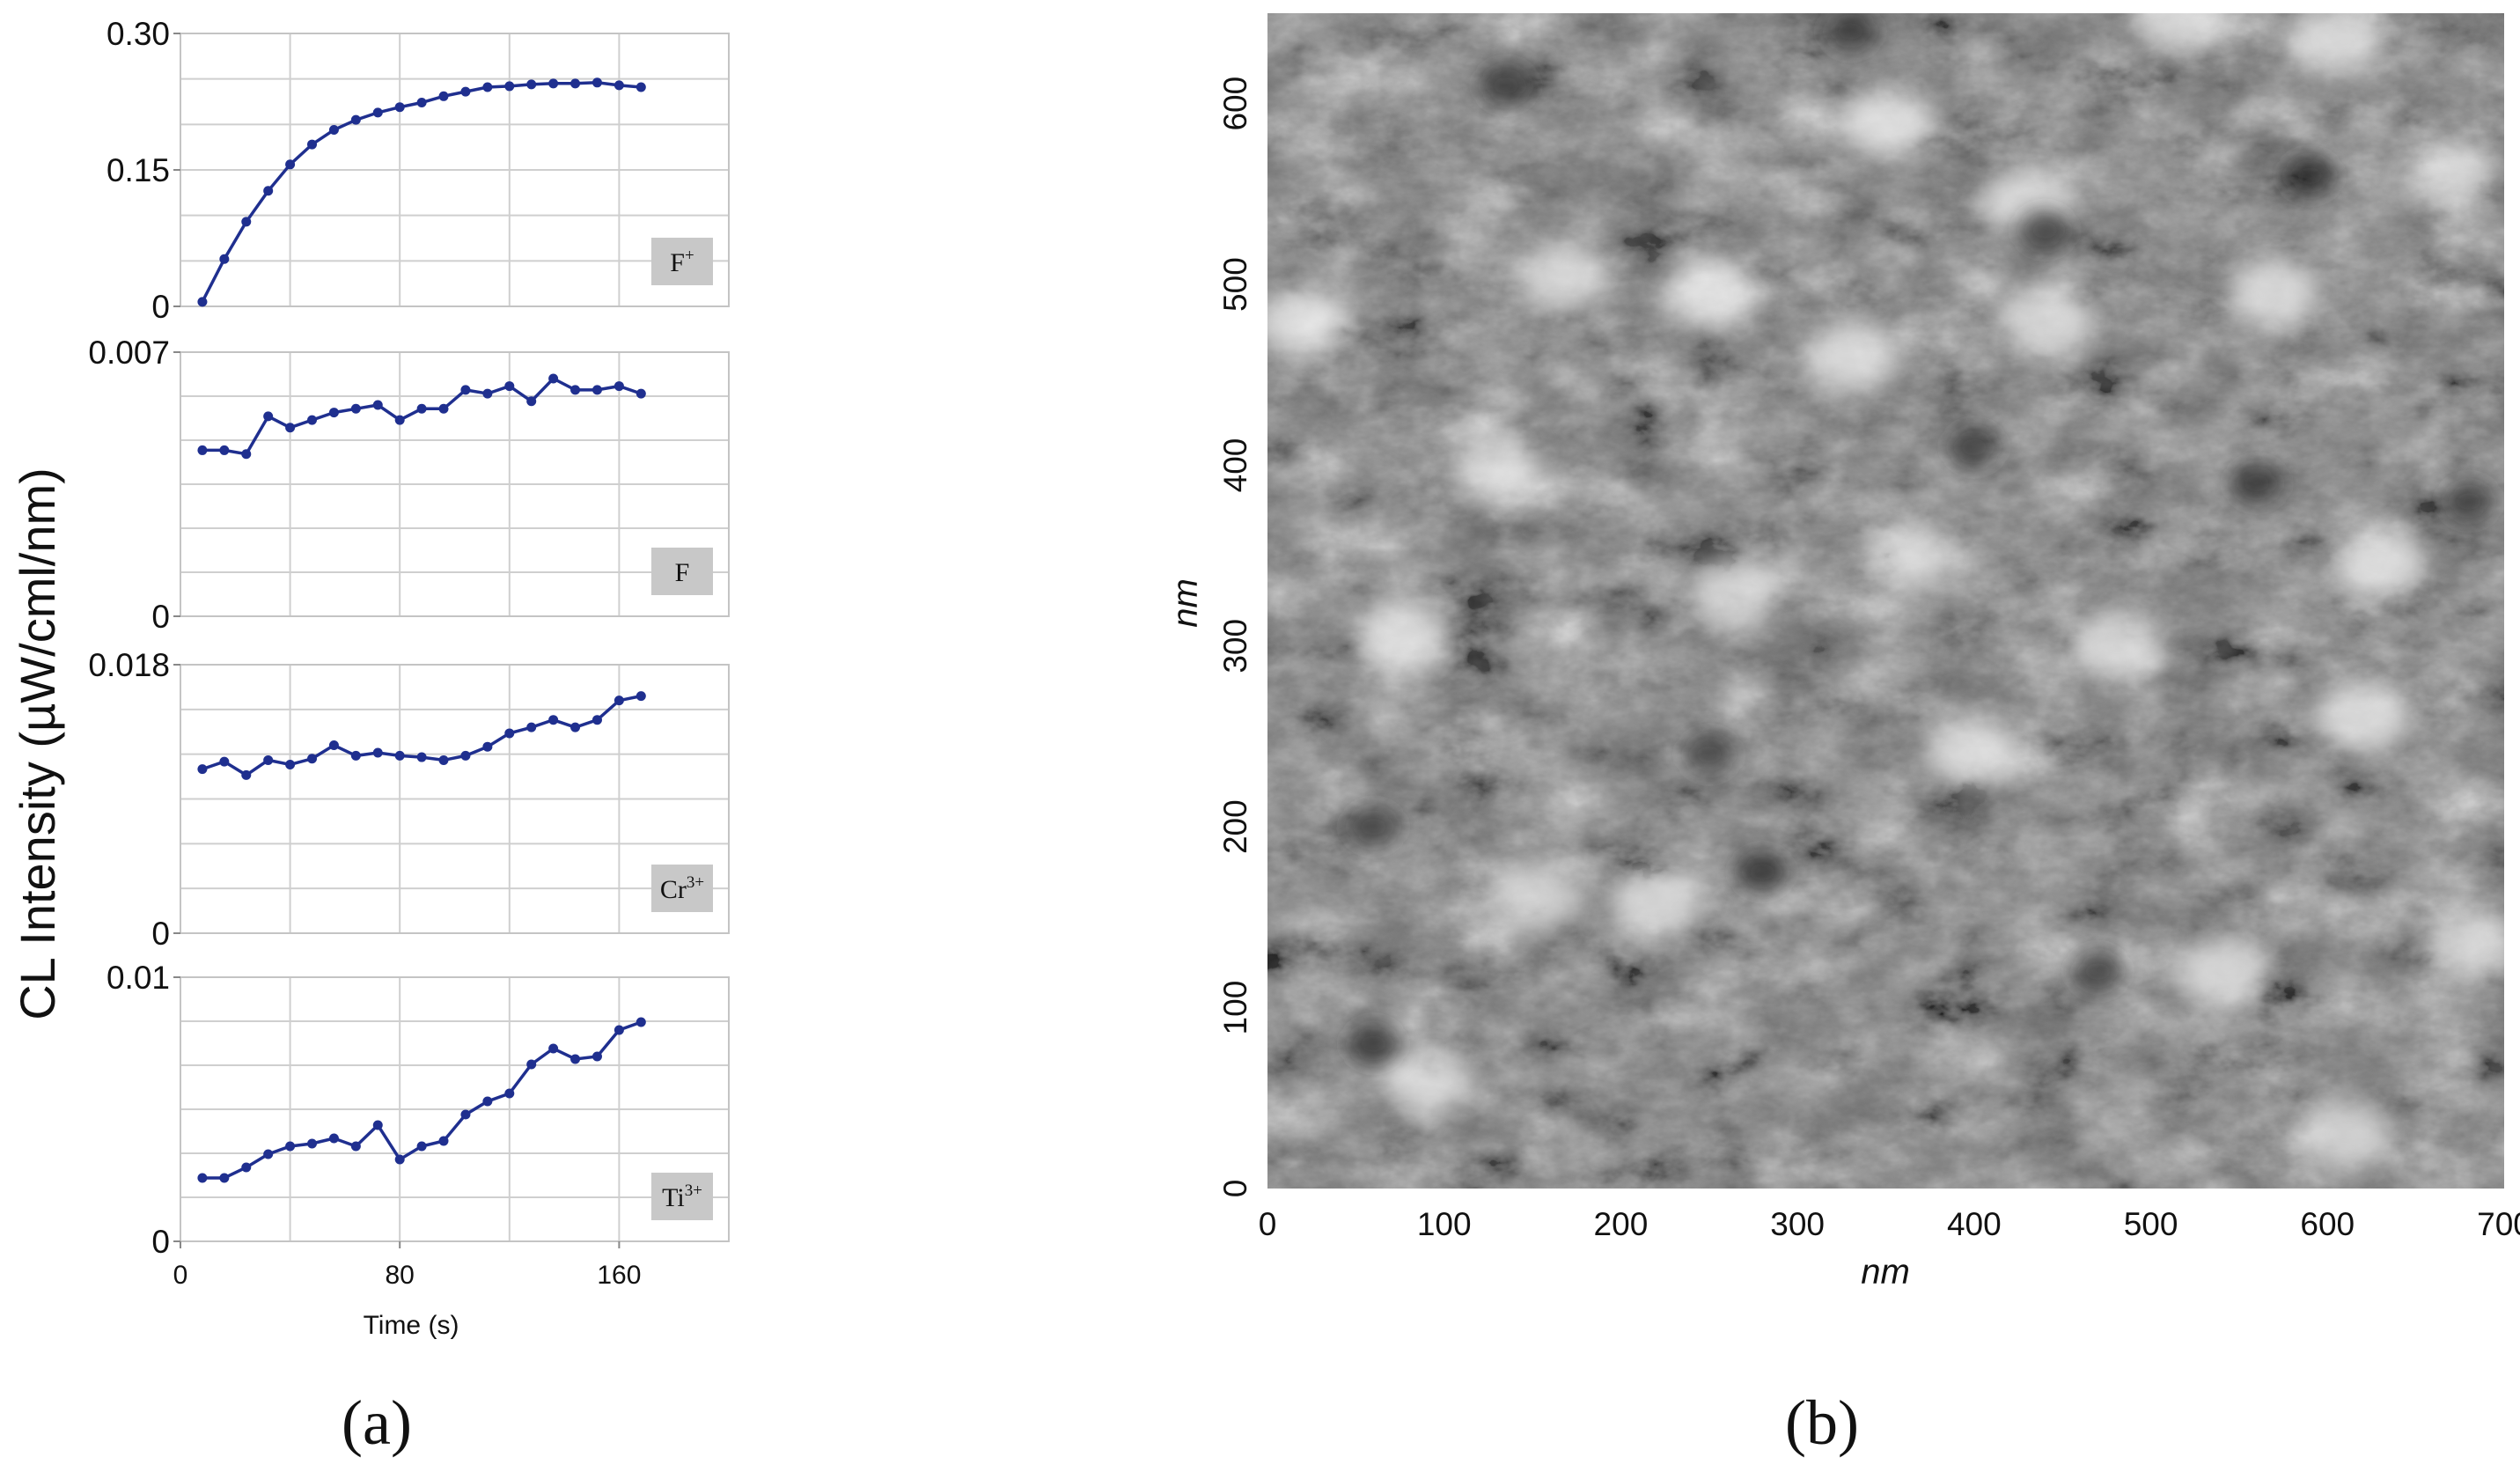  What do you see at coordinates (180, 1276) in the screenshot?
I see `x-tick-label: 0` at bounding box center [180, 1276].